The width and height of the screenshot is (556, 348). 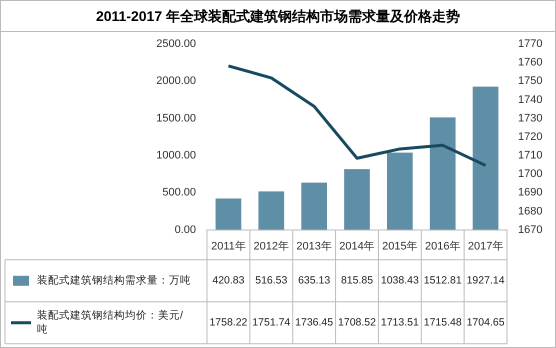 I want to click on data-label: 1751.74, so click(x=271, y=322).